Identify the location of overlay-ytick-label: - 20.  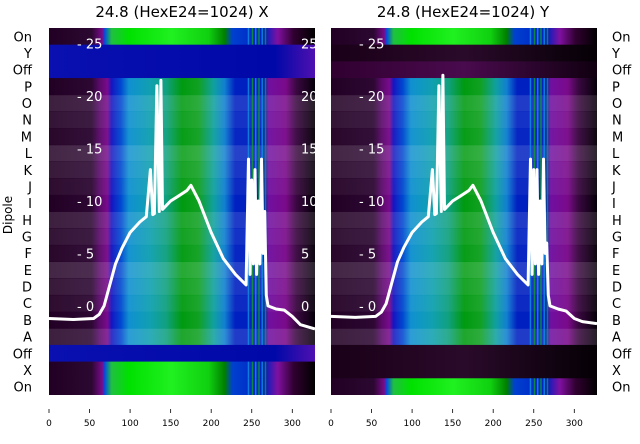
(89, 97).